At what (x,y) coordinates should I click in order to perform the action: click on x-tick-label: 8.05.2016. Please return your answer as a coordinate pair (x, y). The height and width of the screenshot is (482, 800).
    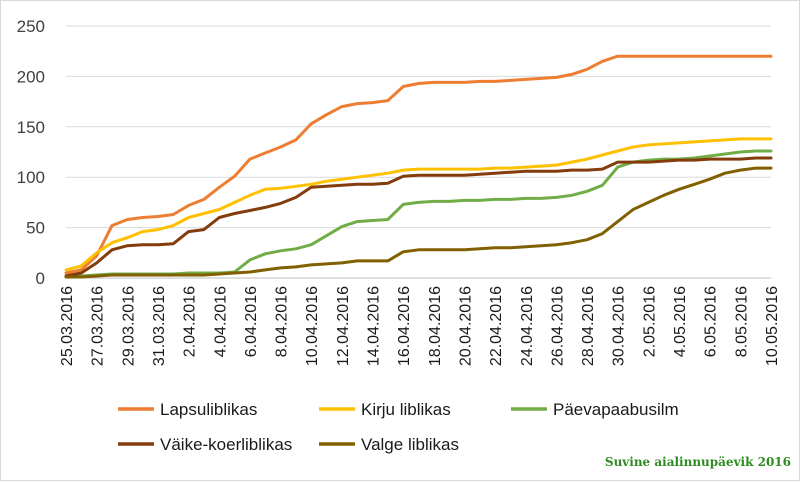
    Looking at the image, I should click on (741, 321).